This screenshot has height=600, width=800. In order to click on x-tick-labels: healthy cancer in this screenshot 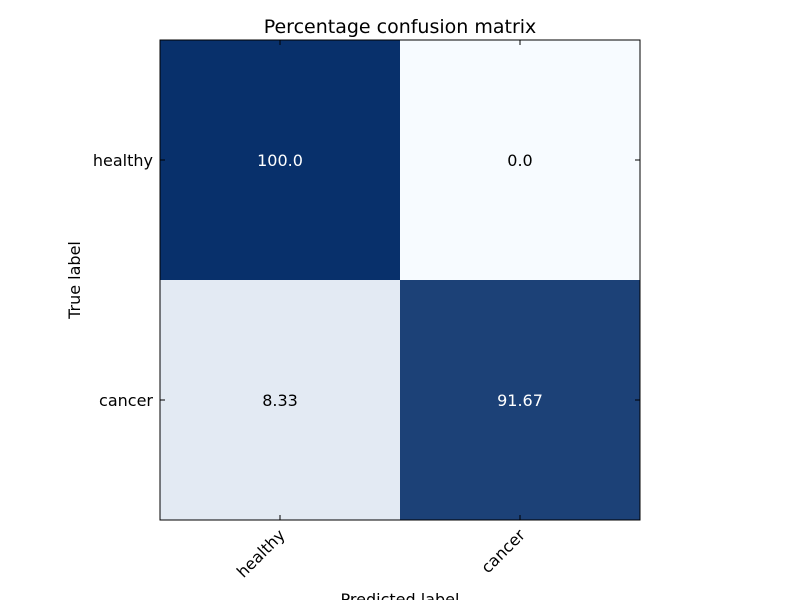, I will do `click(381, 553)`.